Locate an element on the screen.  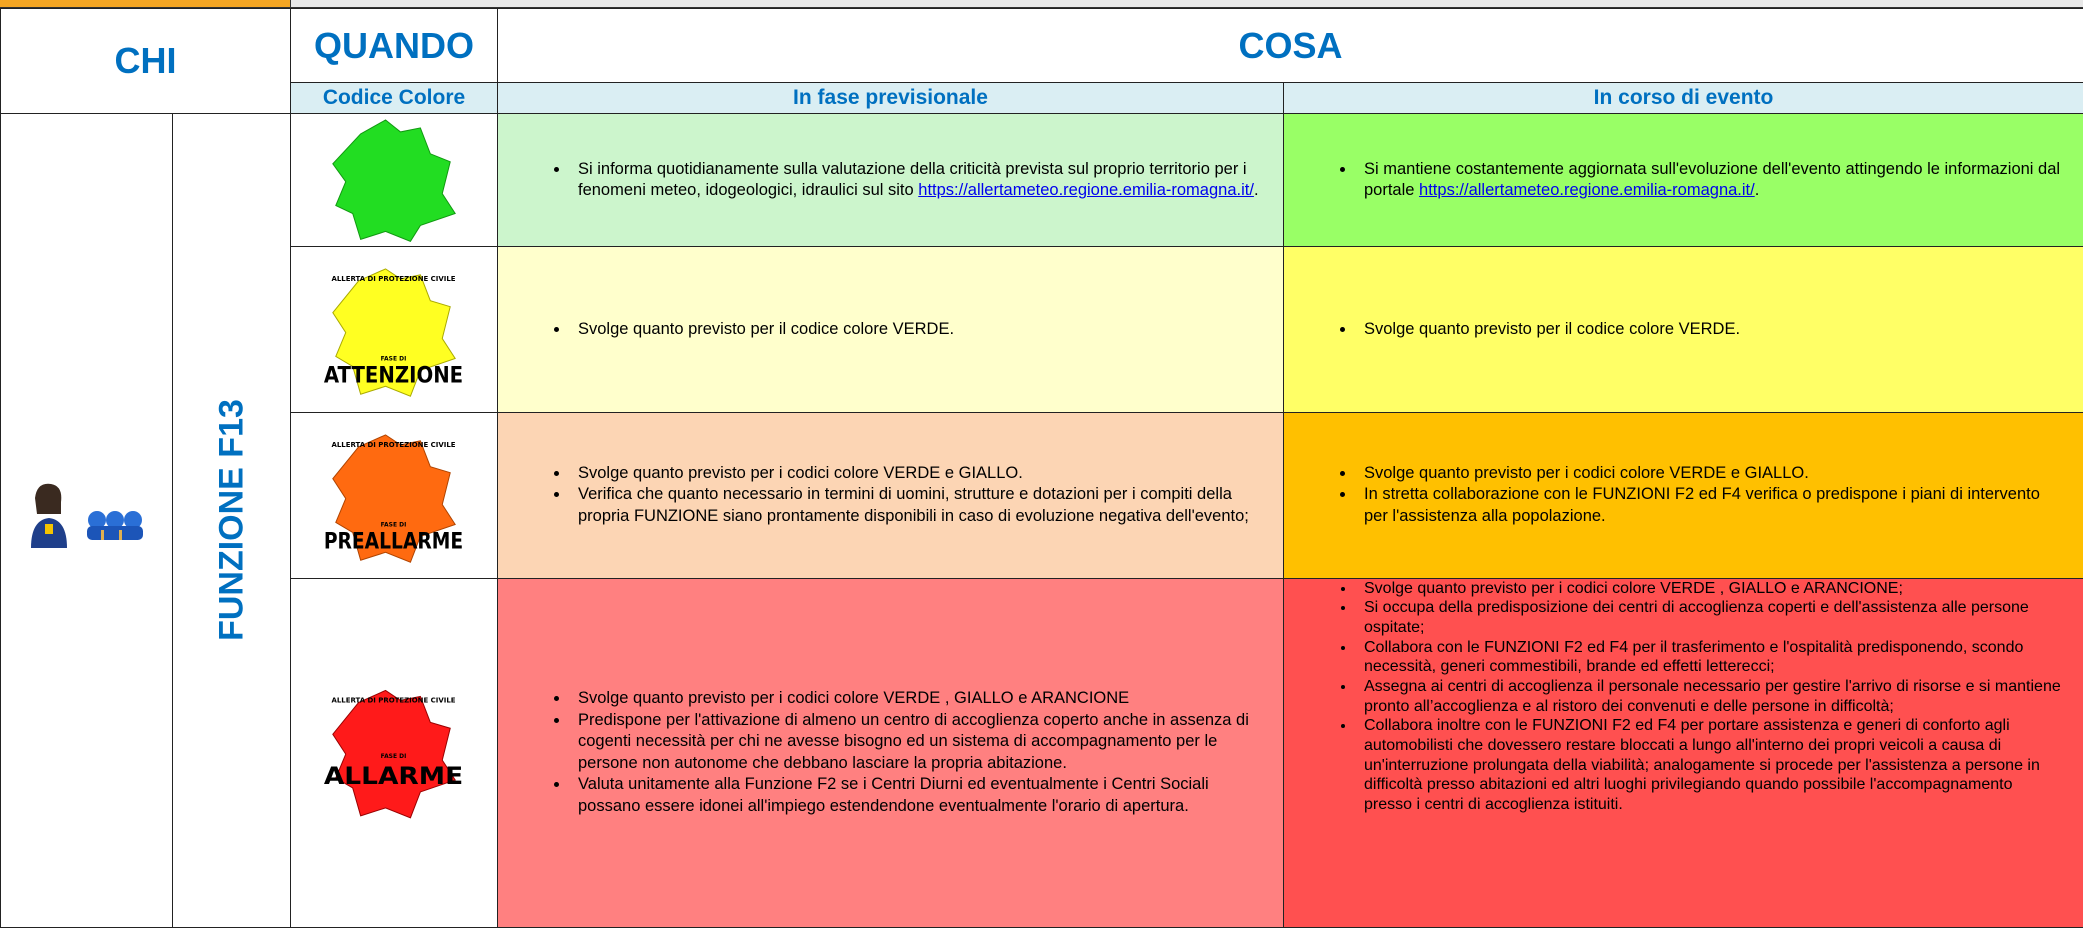
person-icon is located at coordinates (87, 516).